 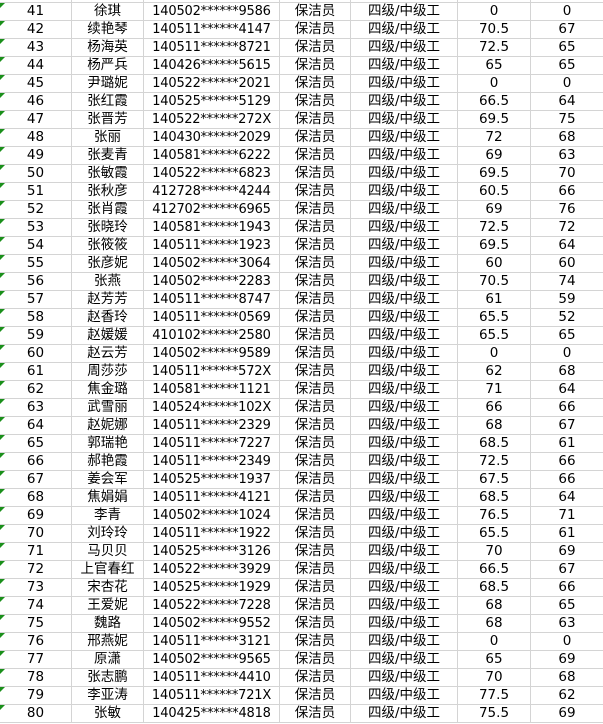 I want to click on name-cell: 张麦青, so click(x=108, y=155).